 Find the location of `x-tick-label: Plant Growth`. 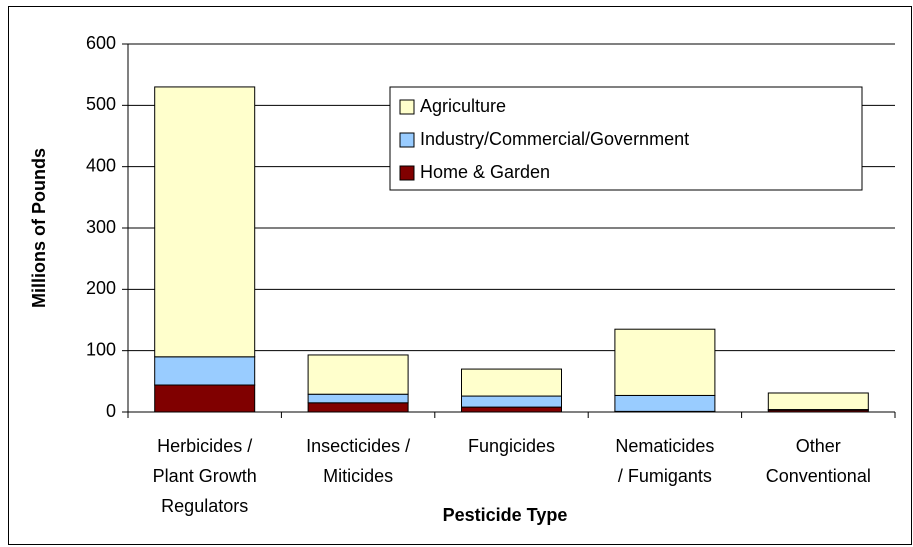

x-tick-label: Plant Growth is located at coordinates (205, 476).